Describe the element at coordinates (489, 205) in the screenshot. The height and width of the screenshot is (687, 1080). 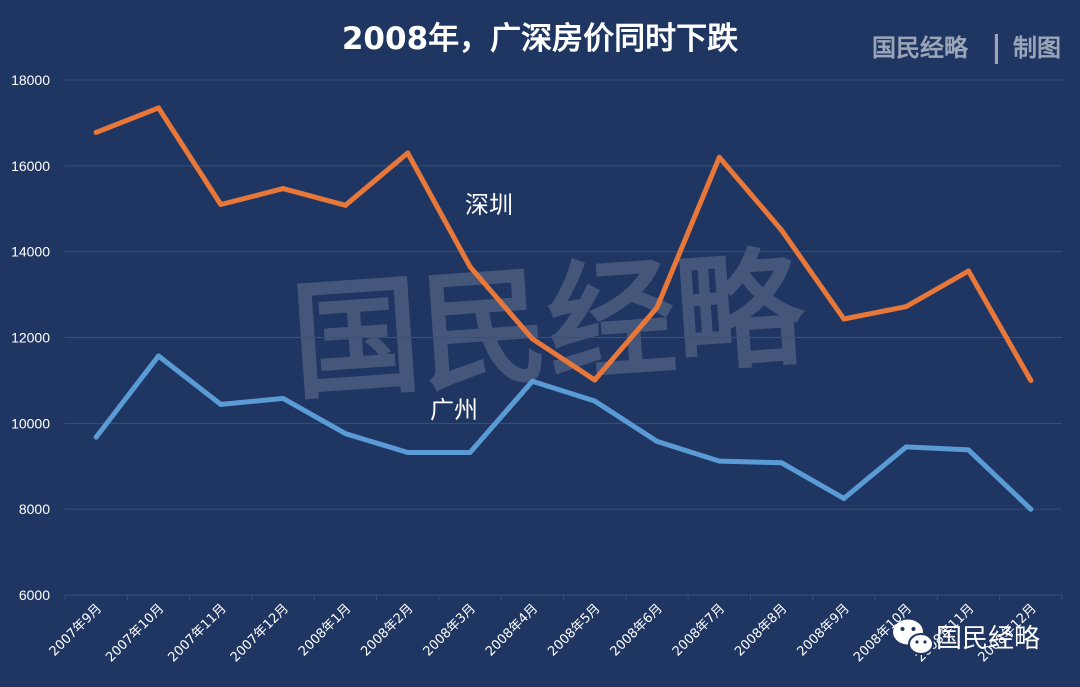
I see `series-label-shenzhen: 深圳` at that location.